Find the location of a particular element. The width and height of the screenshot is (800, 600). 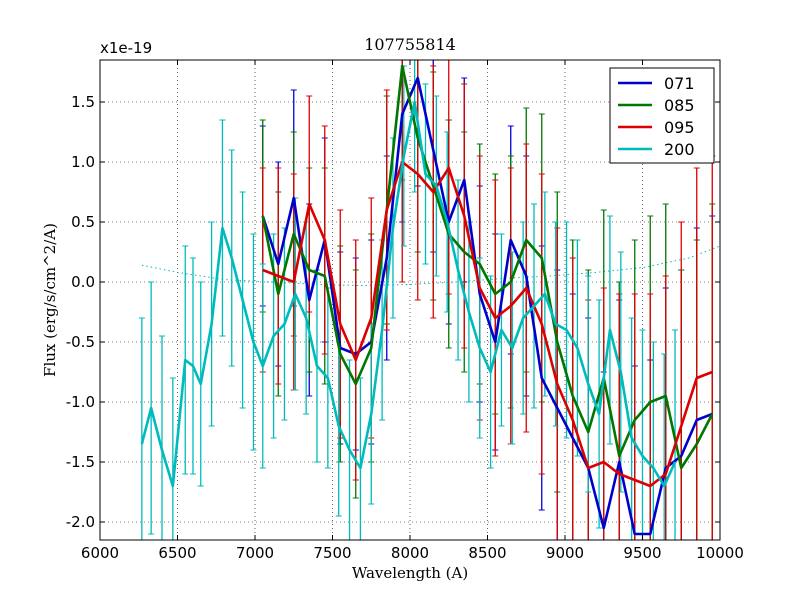

legend-box is located at coordinates (662, 115).